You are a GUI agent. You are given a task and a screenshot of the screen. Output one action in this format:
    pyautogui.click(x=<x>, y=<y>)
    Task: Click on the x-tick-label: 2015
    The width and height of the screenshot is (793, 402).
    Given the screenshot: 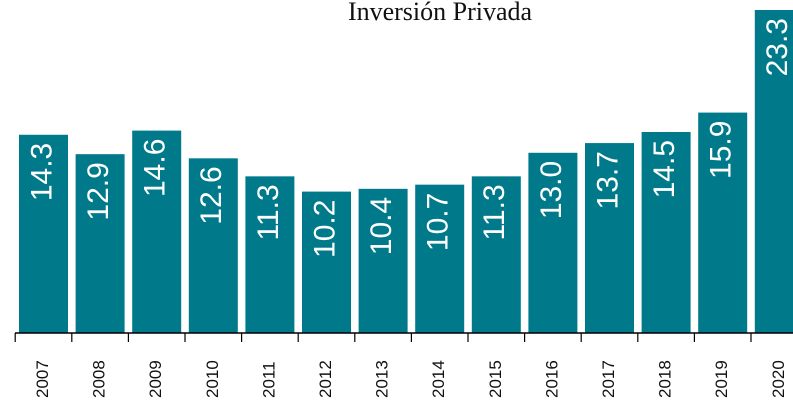 What is the action you would take?
    pyautogui.click(x=495, y=379)
    